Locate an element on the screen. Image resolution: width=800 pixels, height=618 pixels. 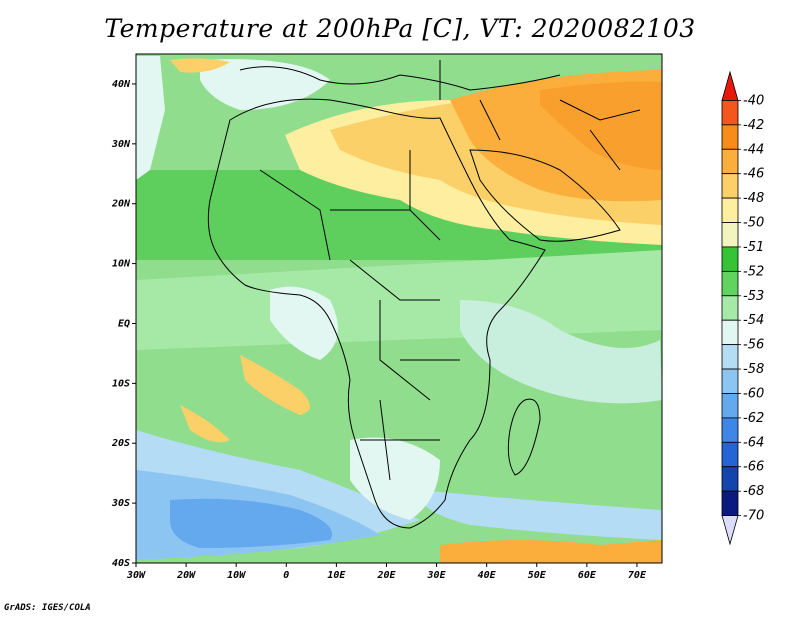
y-tick-label: 20S is located at coordinates (120, 443).